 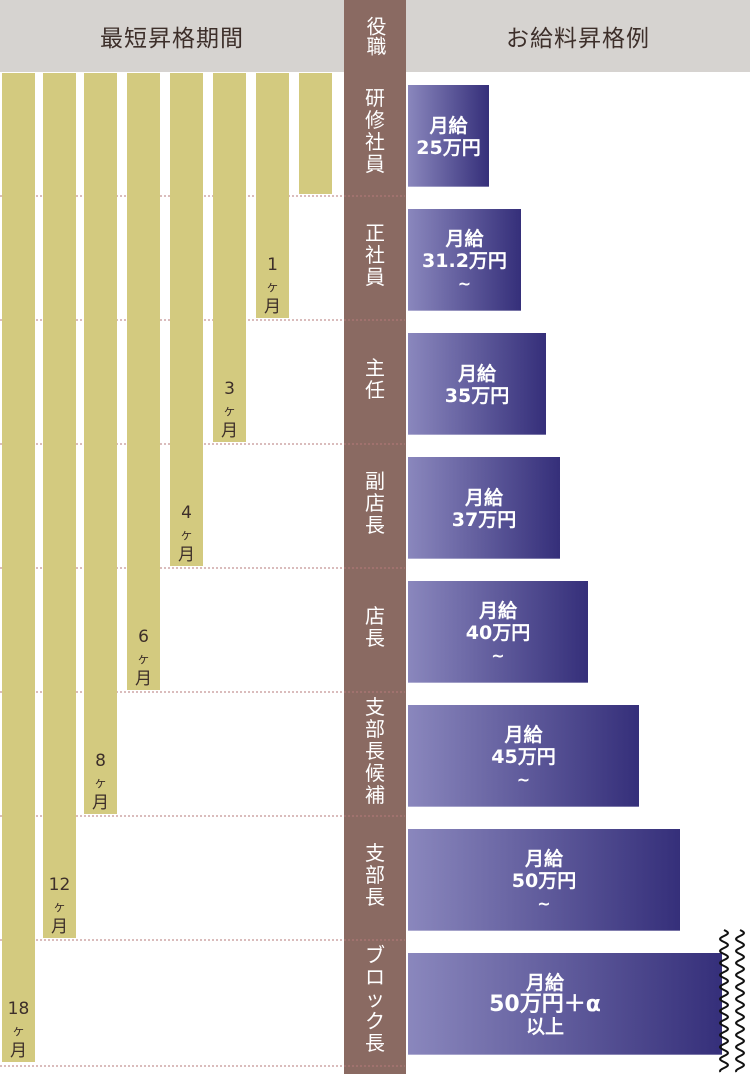 I want to click on period-label-text: 4, so click(x=186, y=513).